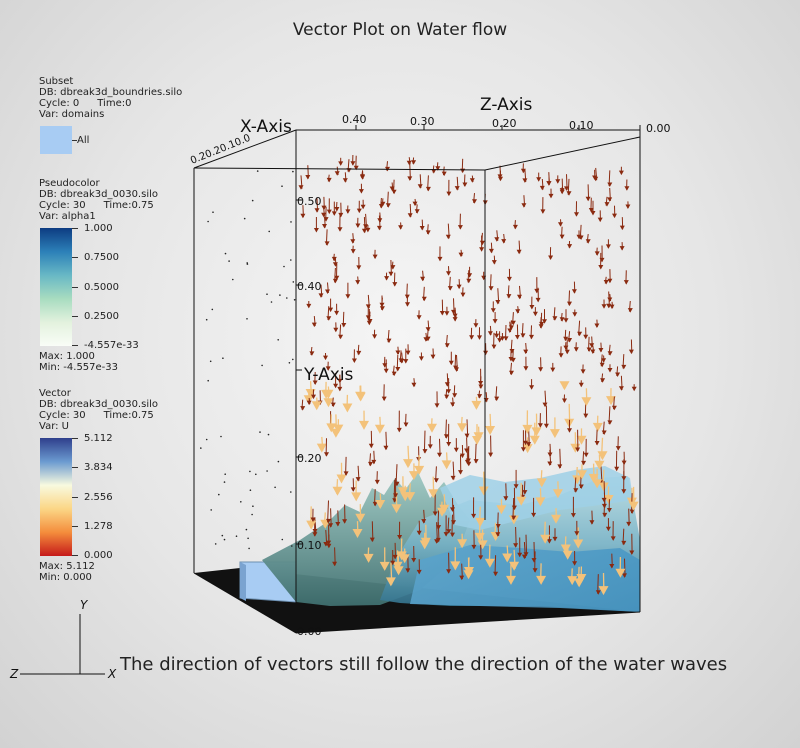 This screenshot has width=800, height=748. Describe the element at coordinates (525, 578) in the screenshot. I see `water-front-band` at that location.